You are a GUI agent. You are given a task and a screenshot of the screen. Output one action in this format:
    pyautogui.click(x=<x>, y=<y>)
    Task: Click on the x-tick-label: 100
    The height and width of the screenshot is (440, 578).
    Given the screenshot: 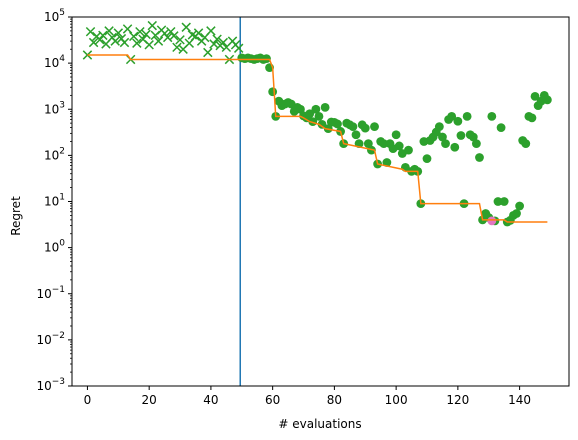 What is the action you would take?
    pyautogui.click(x=396, y=400)
    